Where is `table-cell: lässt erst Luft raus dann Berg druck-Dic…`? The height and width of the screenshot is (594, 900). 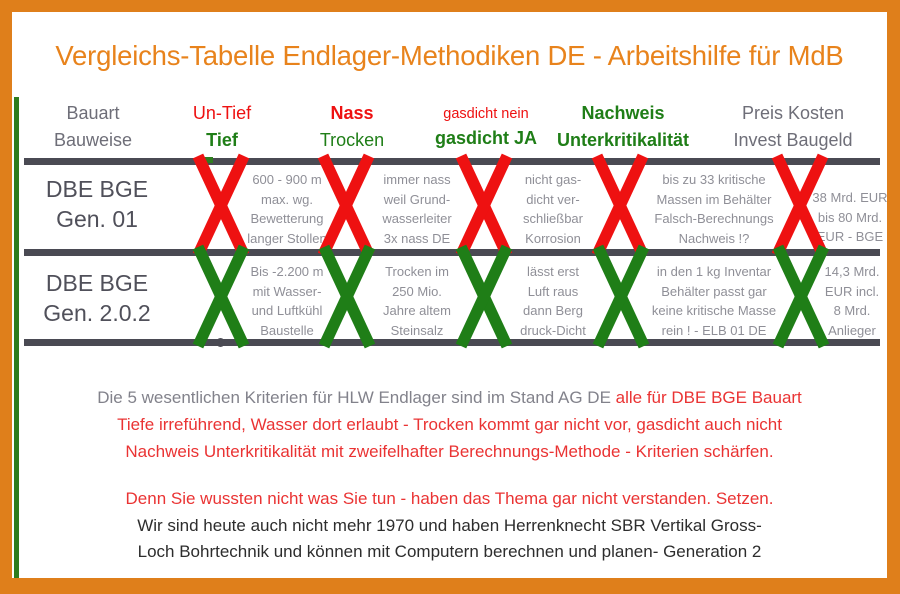 table-cell: lässt erst Luft raus dann Berg druck-Dic… is located at coordinates (553, 301).